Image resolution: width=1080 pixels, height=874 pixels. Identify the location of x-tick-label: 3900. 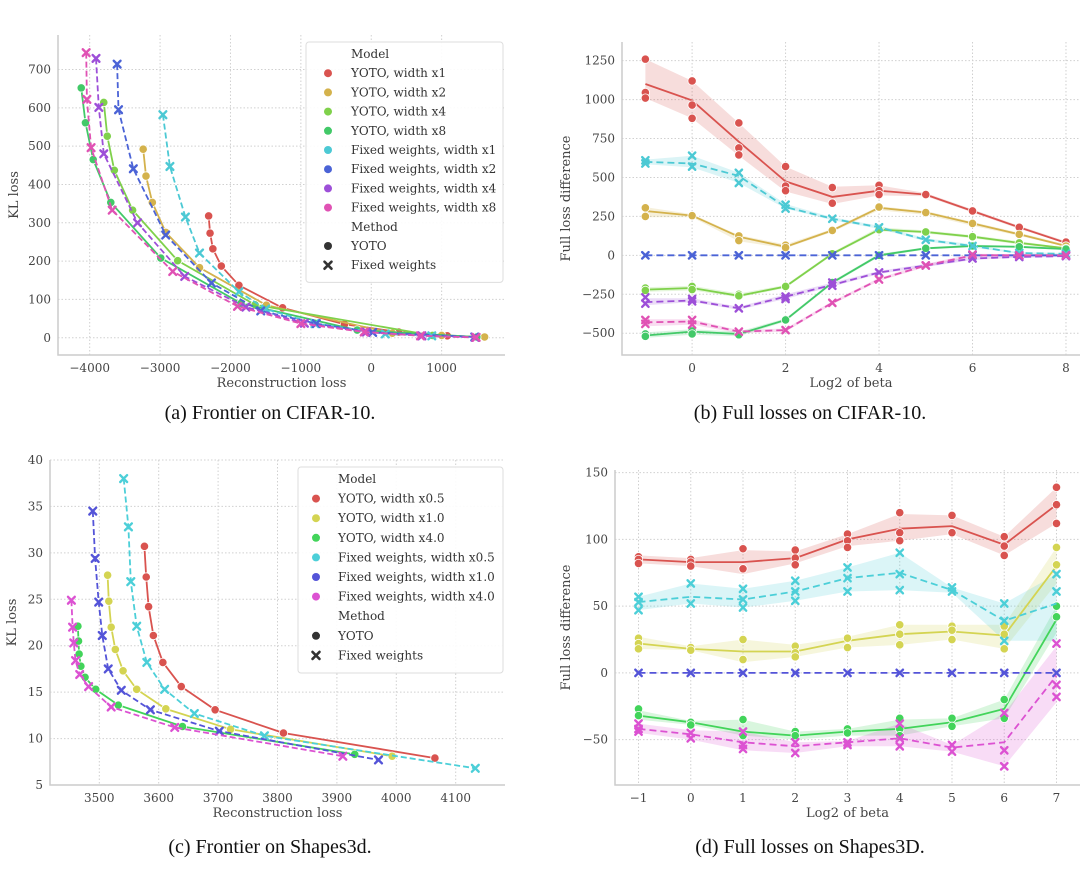
(337, 798).